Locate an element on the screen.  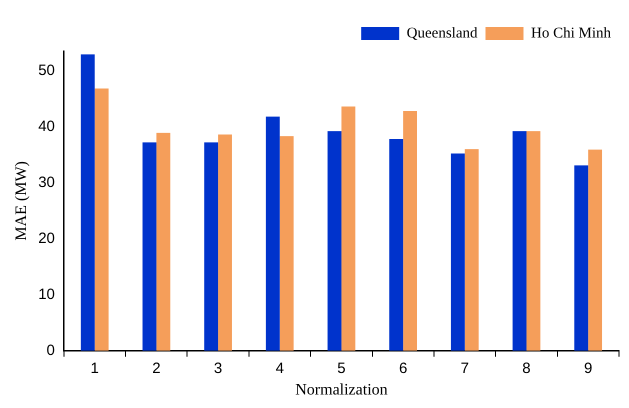
y-tick-label: 30 is located at coordinates (46, 182).